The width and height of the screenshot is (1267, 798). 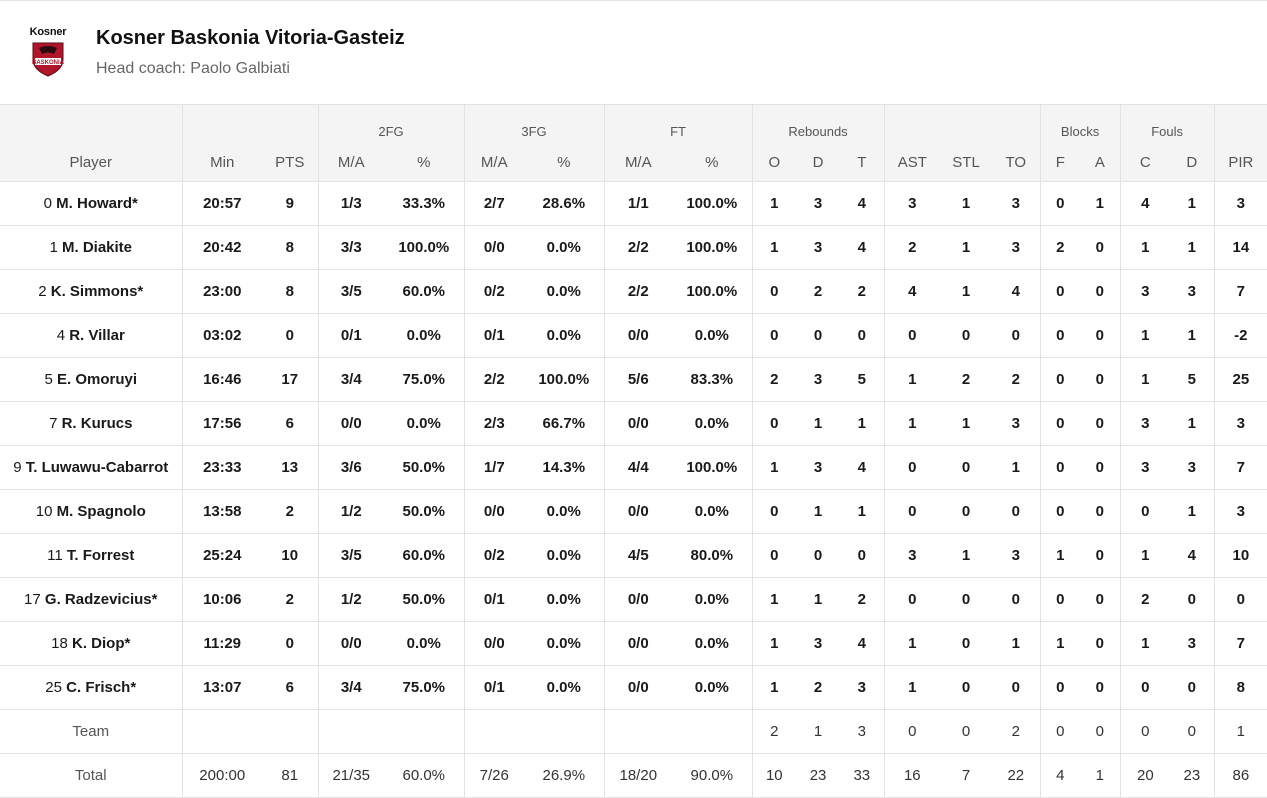 I want to click on stat-blk-a: 0, so click(x=1100, y=643).